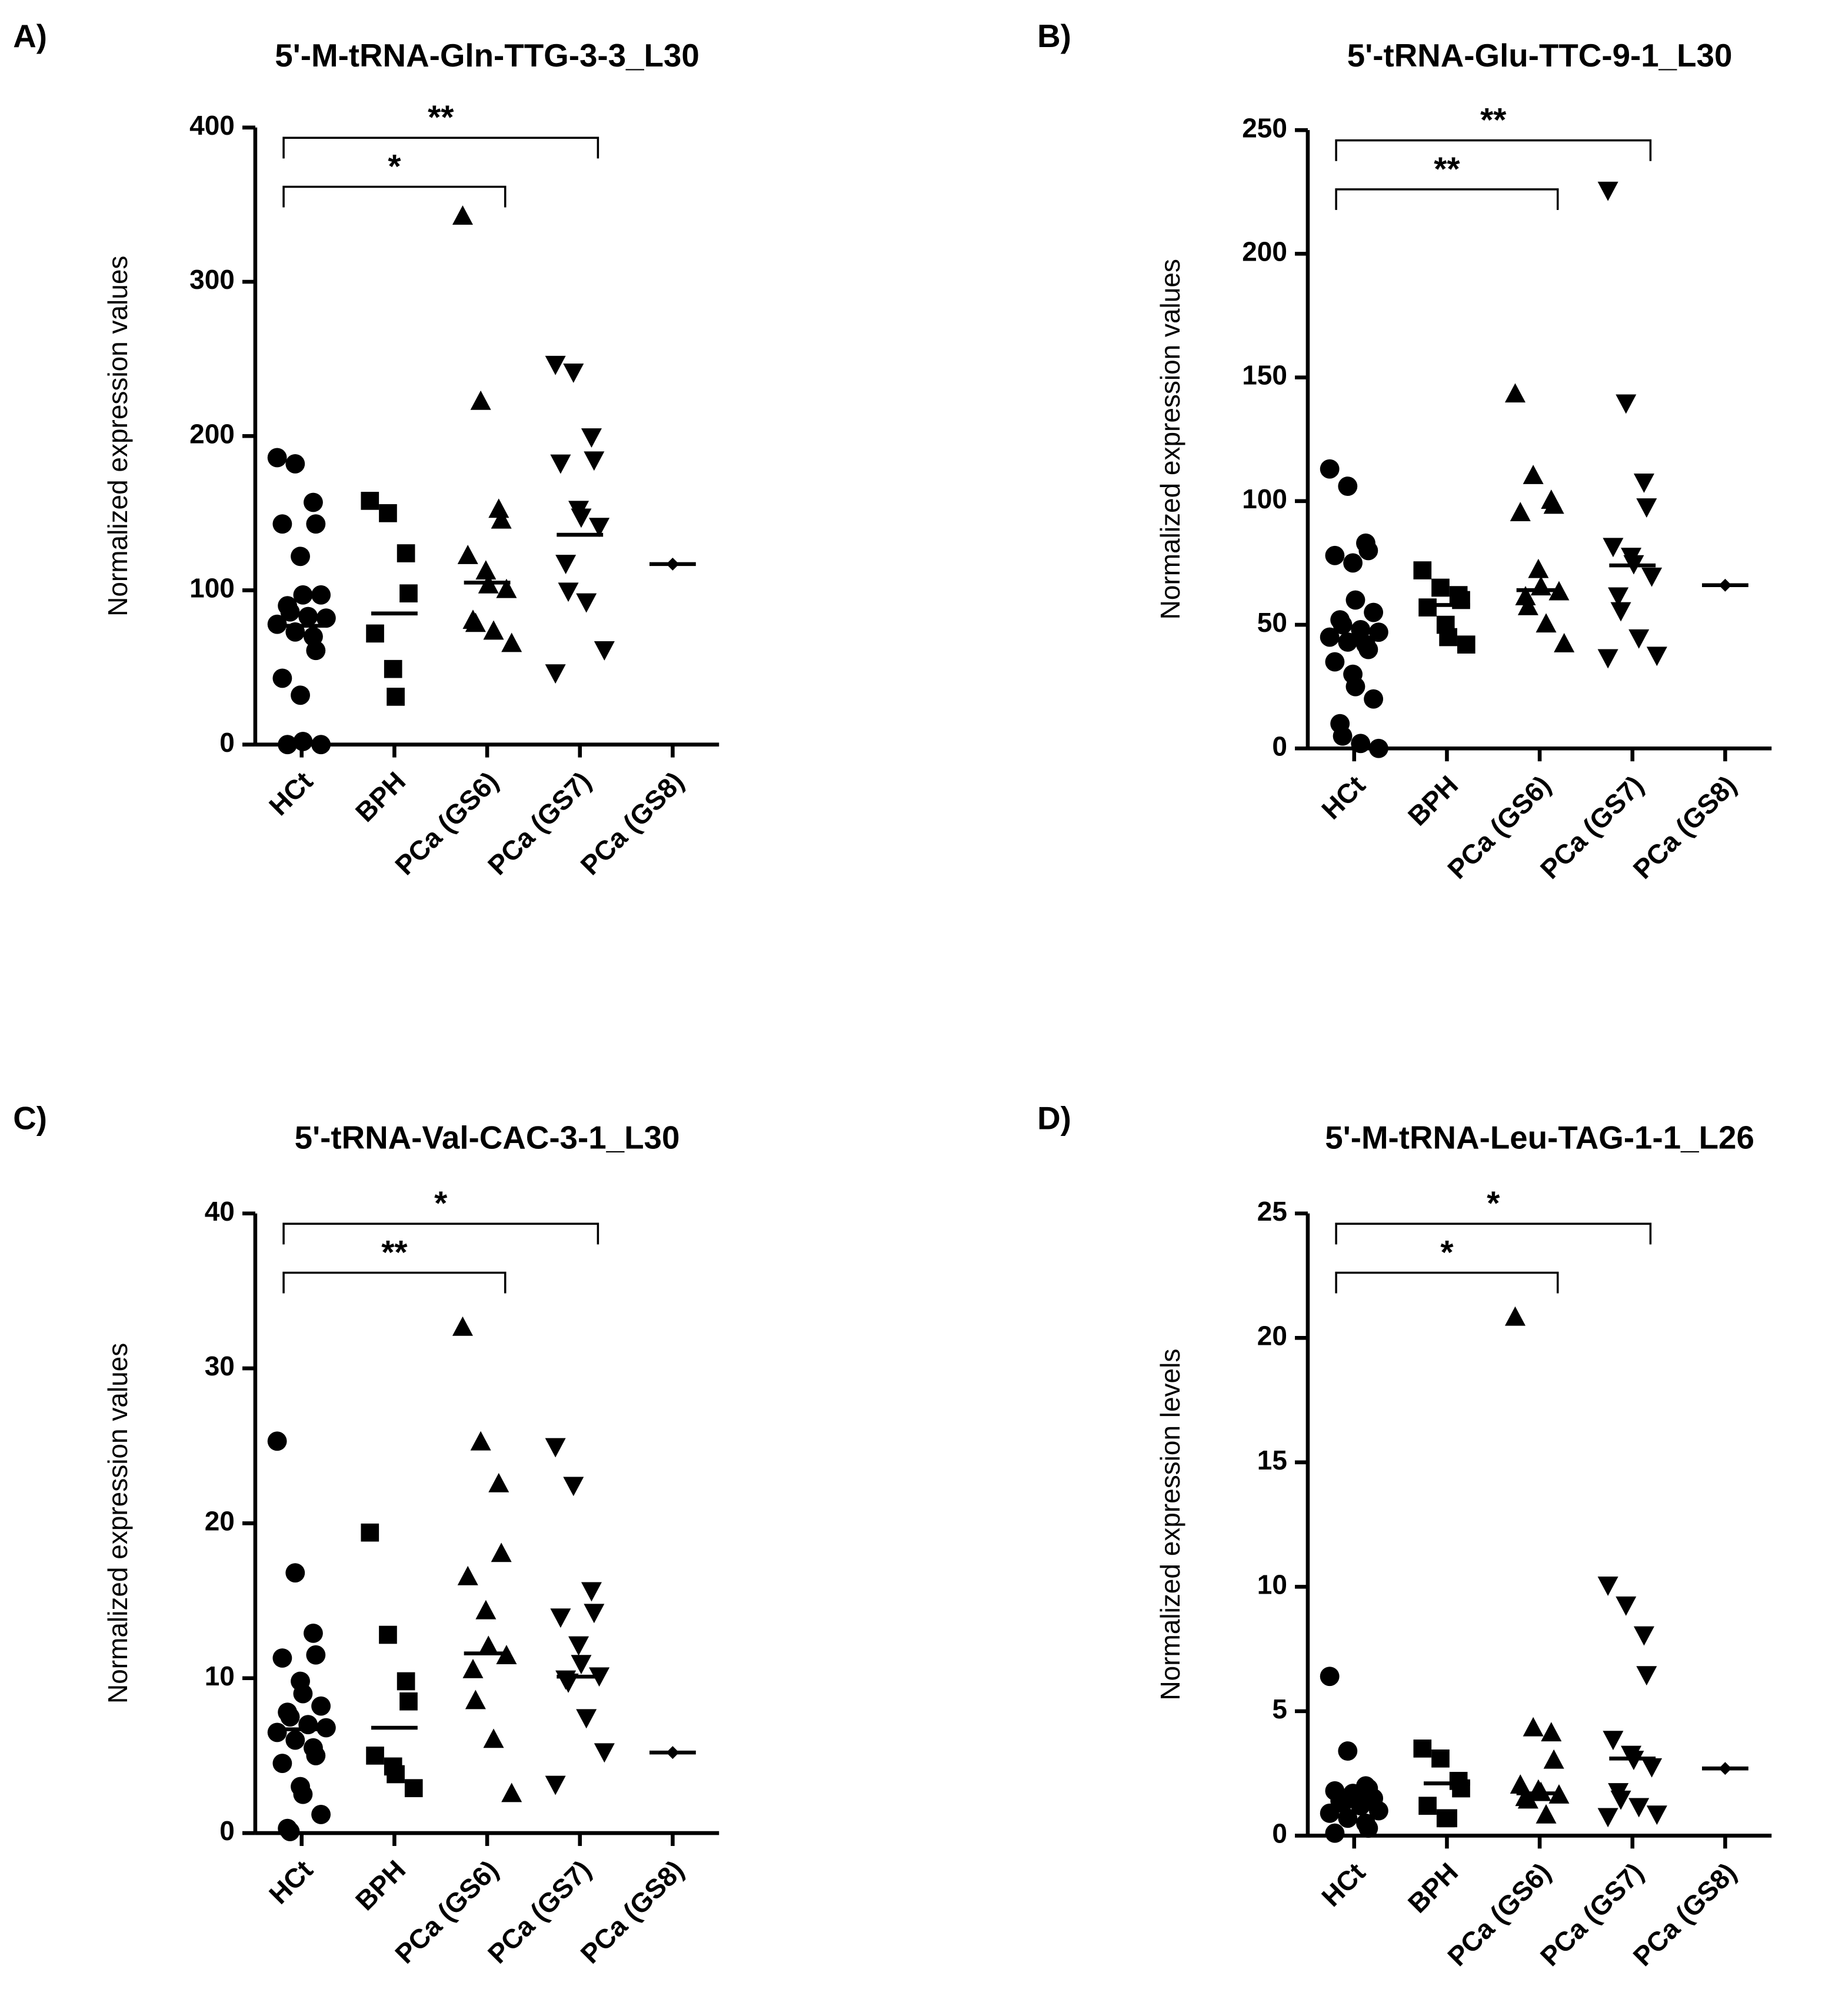 This screenshot has height=2016, width=1822. What do you see at coordinates (488, 1137) in the screenshot?
I see `chart-title: 5'-tRNA-Val-CAC-3-1_L30` at bounding box center [488, 1137].